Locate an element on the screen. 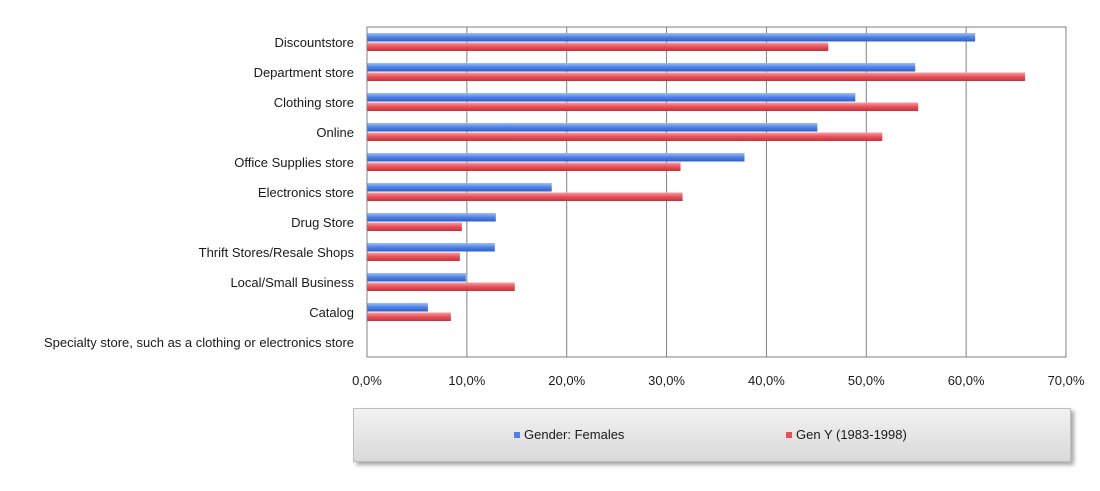  x-tick-label: 60,0% is located at coordinates (966, 380).